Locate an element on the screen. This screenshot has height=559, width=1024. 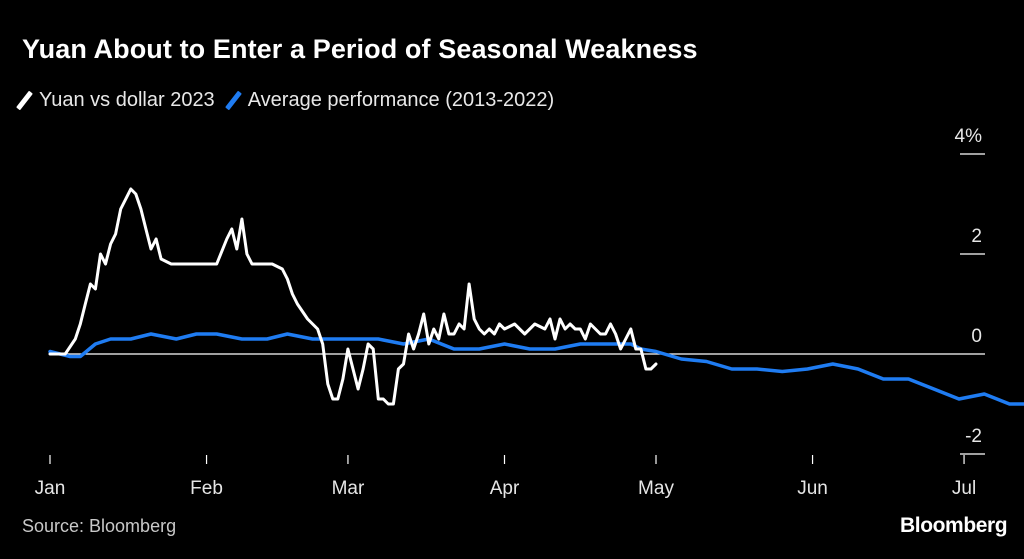
x-axis: JanFebMarAprMayJunJulAugSepOctNovDec is located at coordinates (505, 477).